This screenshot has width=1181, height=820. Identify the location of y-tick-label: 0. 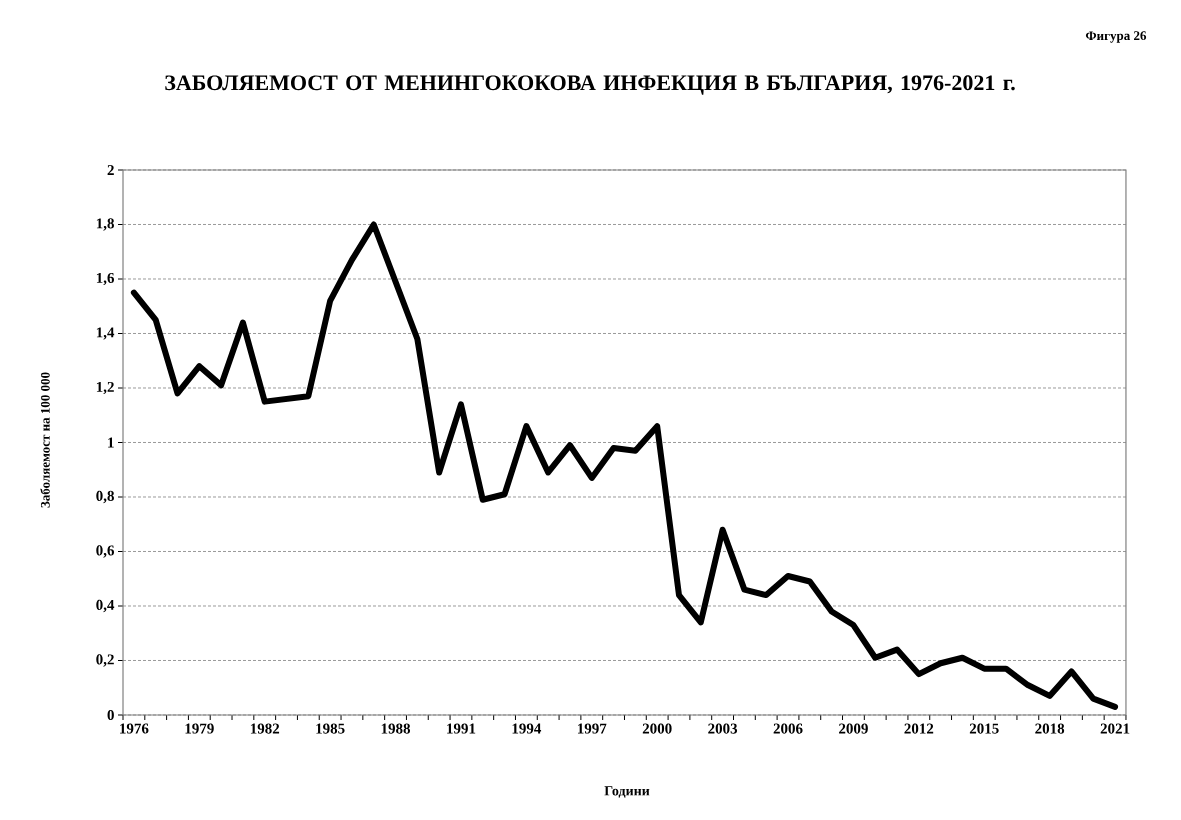
(110, 715).